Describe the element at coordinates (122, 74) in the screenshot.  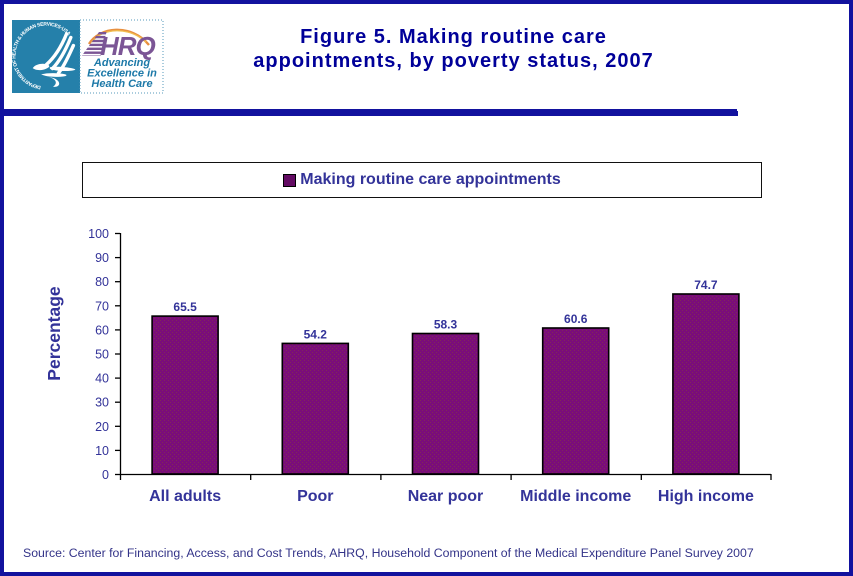
I see `svg-text: Excellence in` at that location.